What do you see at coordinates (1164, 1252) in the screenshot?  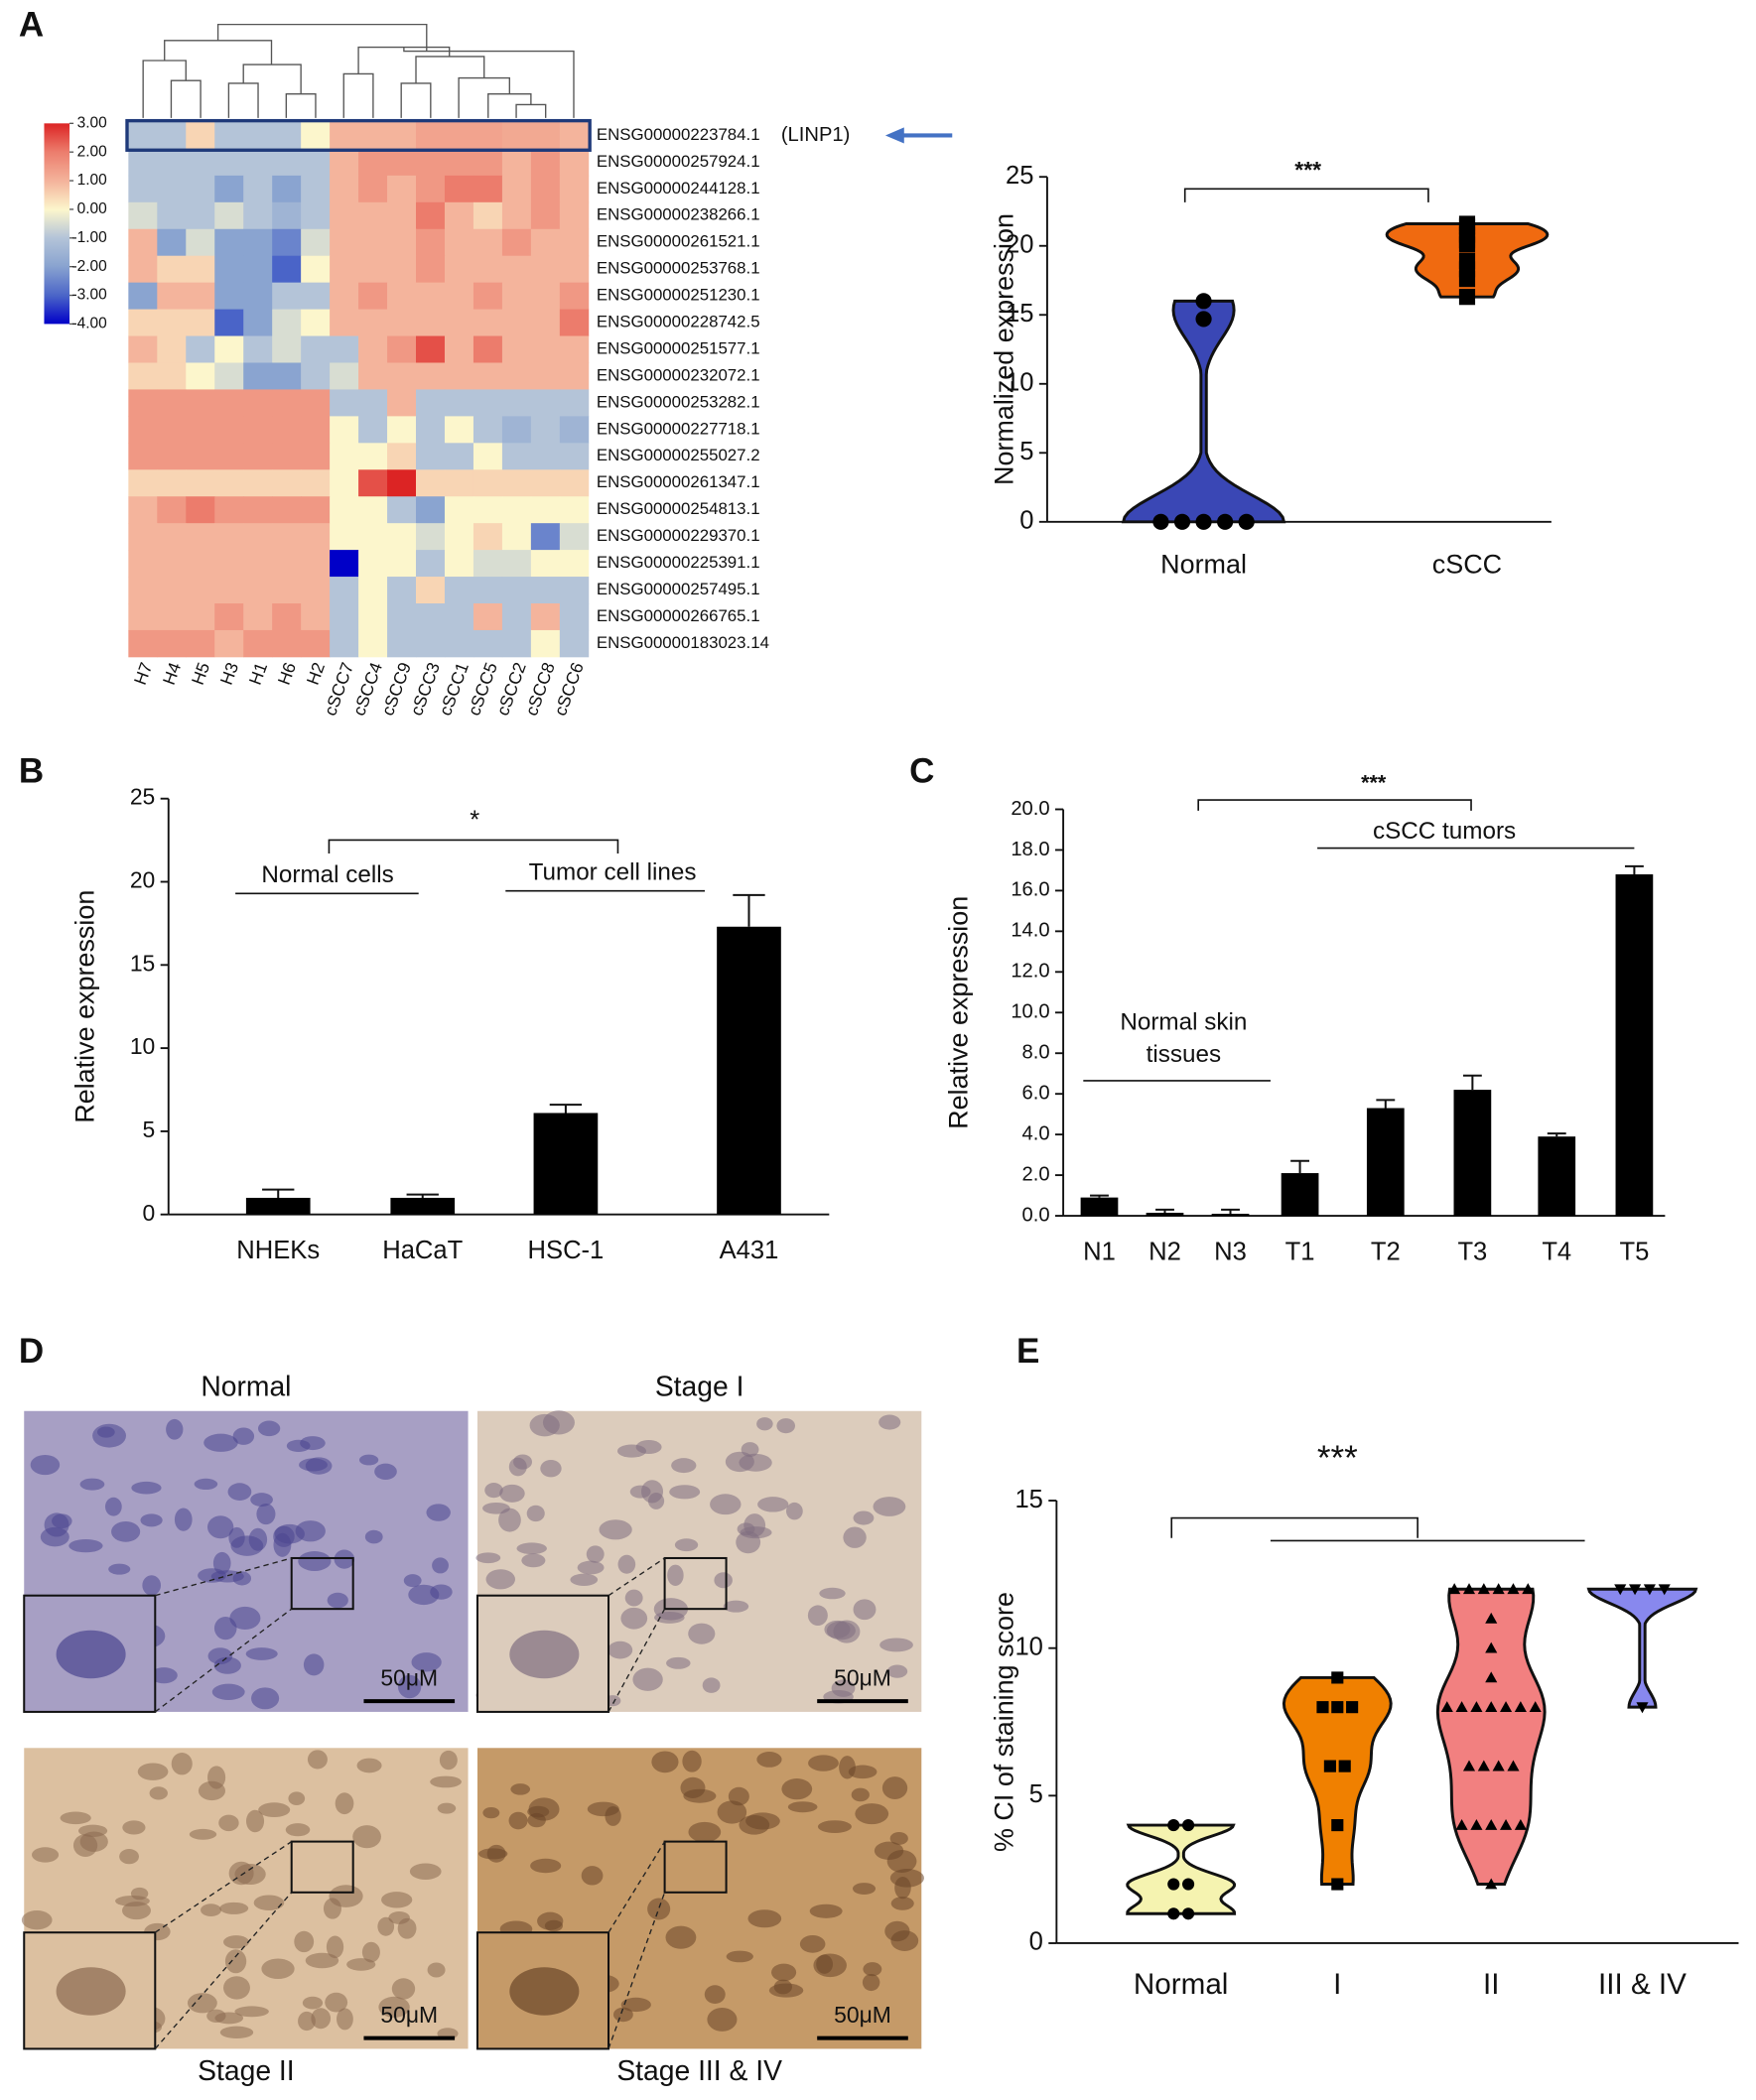 I see `x-tick-label: N2` at bounding box center [1164, 1252].